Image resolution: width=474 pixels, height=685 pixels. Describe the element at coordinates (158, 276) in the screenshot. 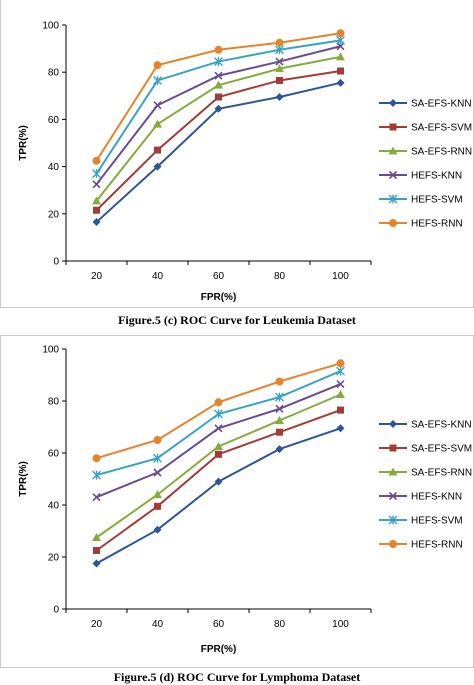

I see `x-tick-label: 40` at that location.